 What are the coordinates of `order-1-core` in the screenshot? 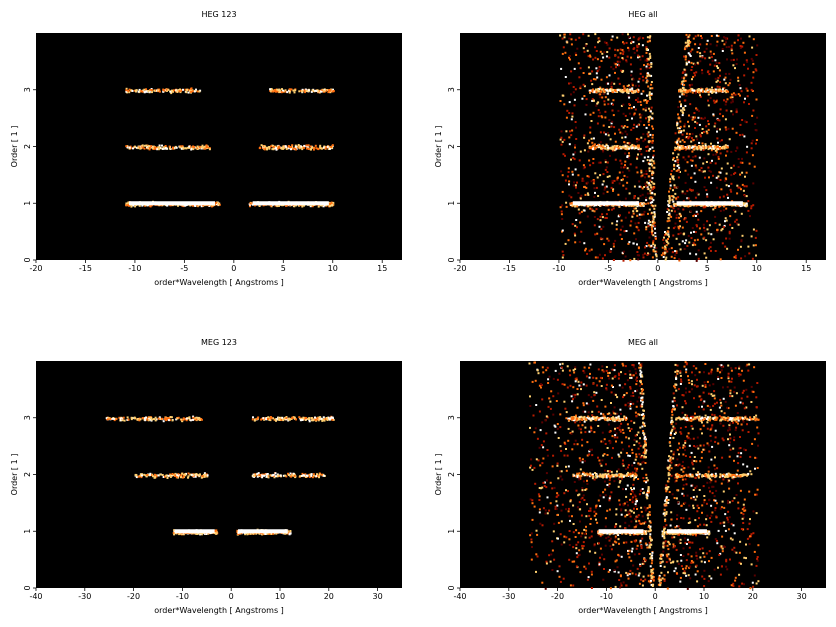 It's located at (606, 203).